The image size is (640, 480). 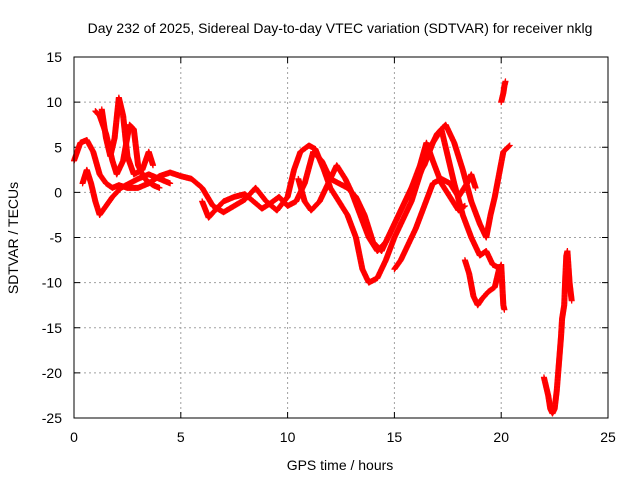 What do you see at coordinates (52, 328) in the screenshot?
I see `y-tick-label: -15` at bounding box center [52, 328].